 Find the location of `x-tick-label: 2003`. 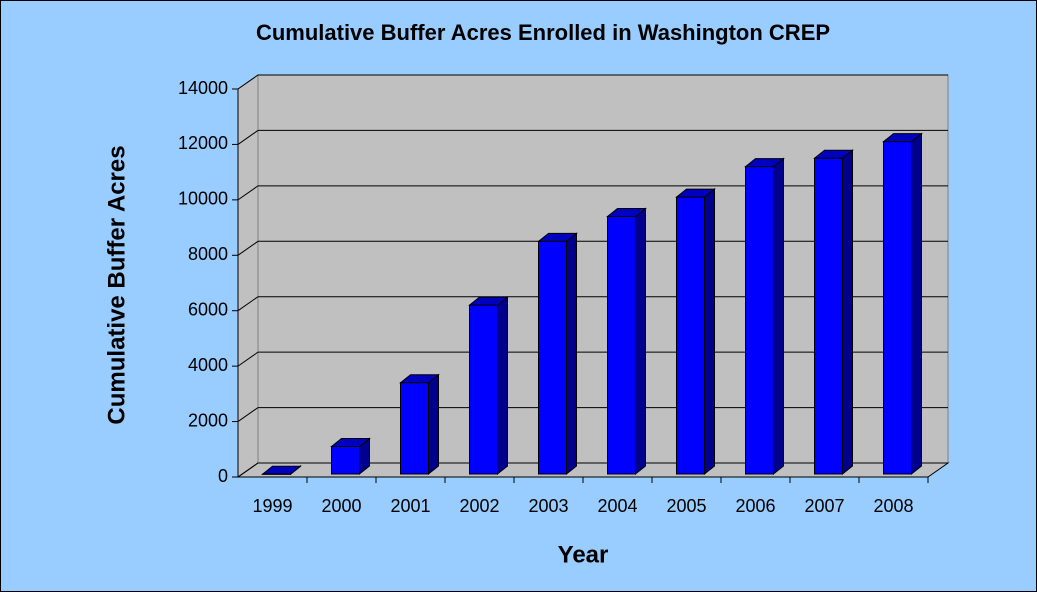

x-tick-label: 2003 is located at coordinates (548, 506).